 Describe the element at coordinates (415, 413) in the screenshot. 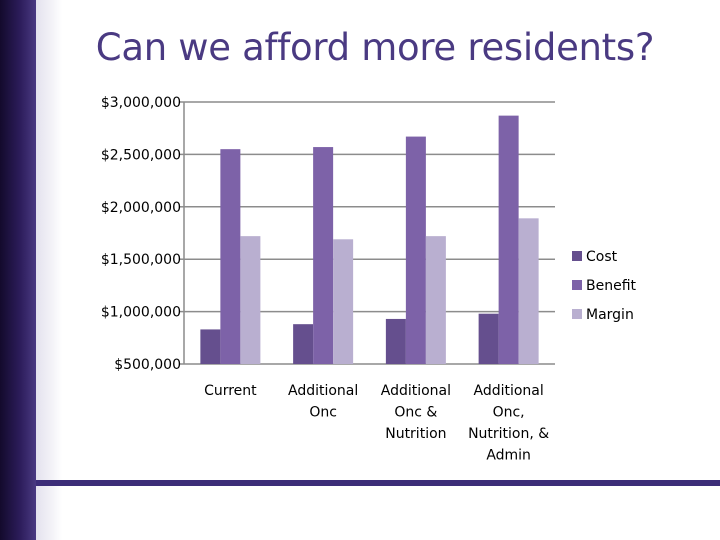

I see `x-category-label: Onc &` at that location.